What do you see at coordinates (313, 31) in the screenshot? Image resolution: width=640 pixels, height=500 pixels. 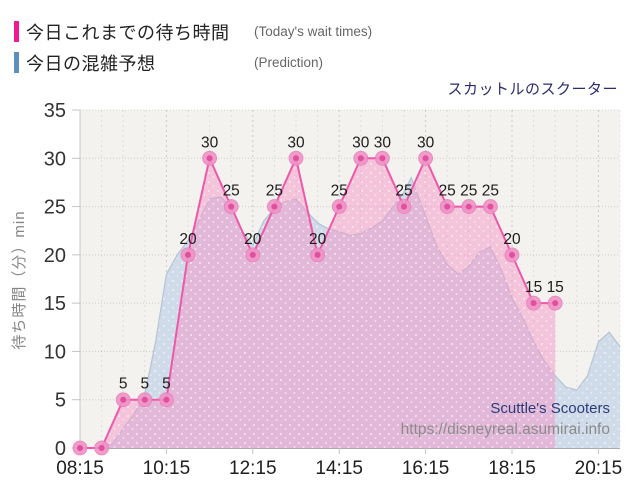 I see `legend-sublabel-today: (Today's wait times)` at bounding box center [313, 31].